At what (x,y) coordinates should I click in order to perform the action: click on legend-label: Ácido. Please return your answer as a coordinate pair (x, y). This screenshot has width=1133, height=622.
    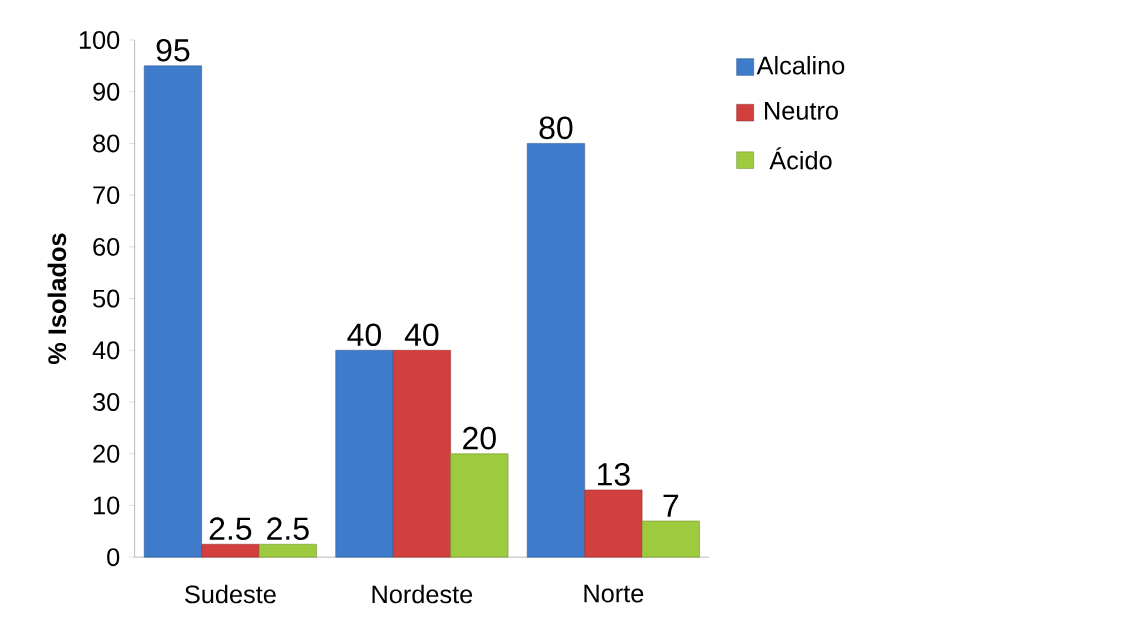
    Looking at the image, I should click on (800, 158).